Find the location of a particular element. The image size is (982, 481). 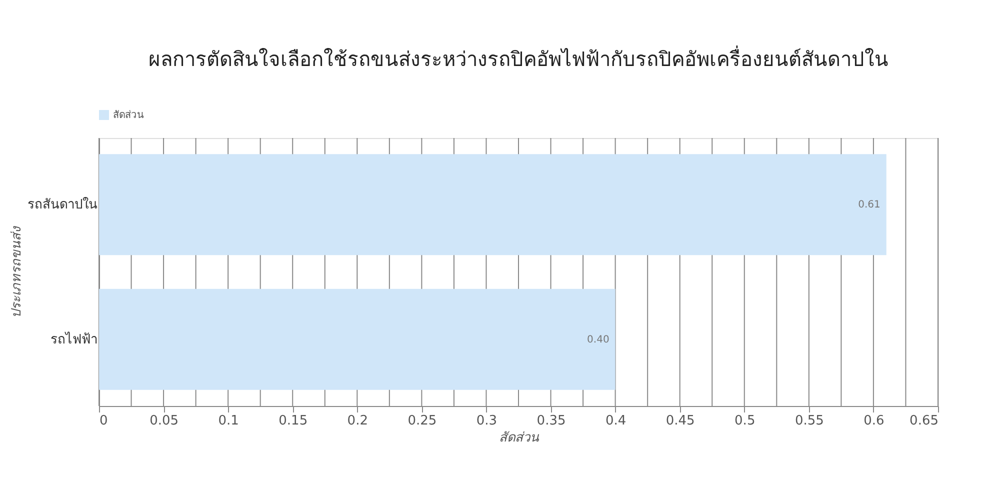

y-tick-label: รถไฟฟ้า is located at coordinates (74, 339).